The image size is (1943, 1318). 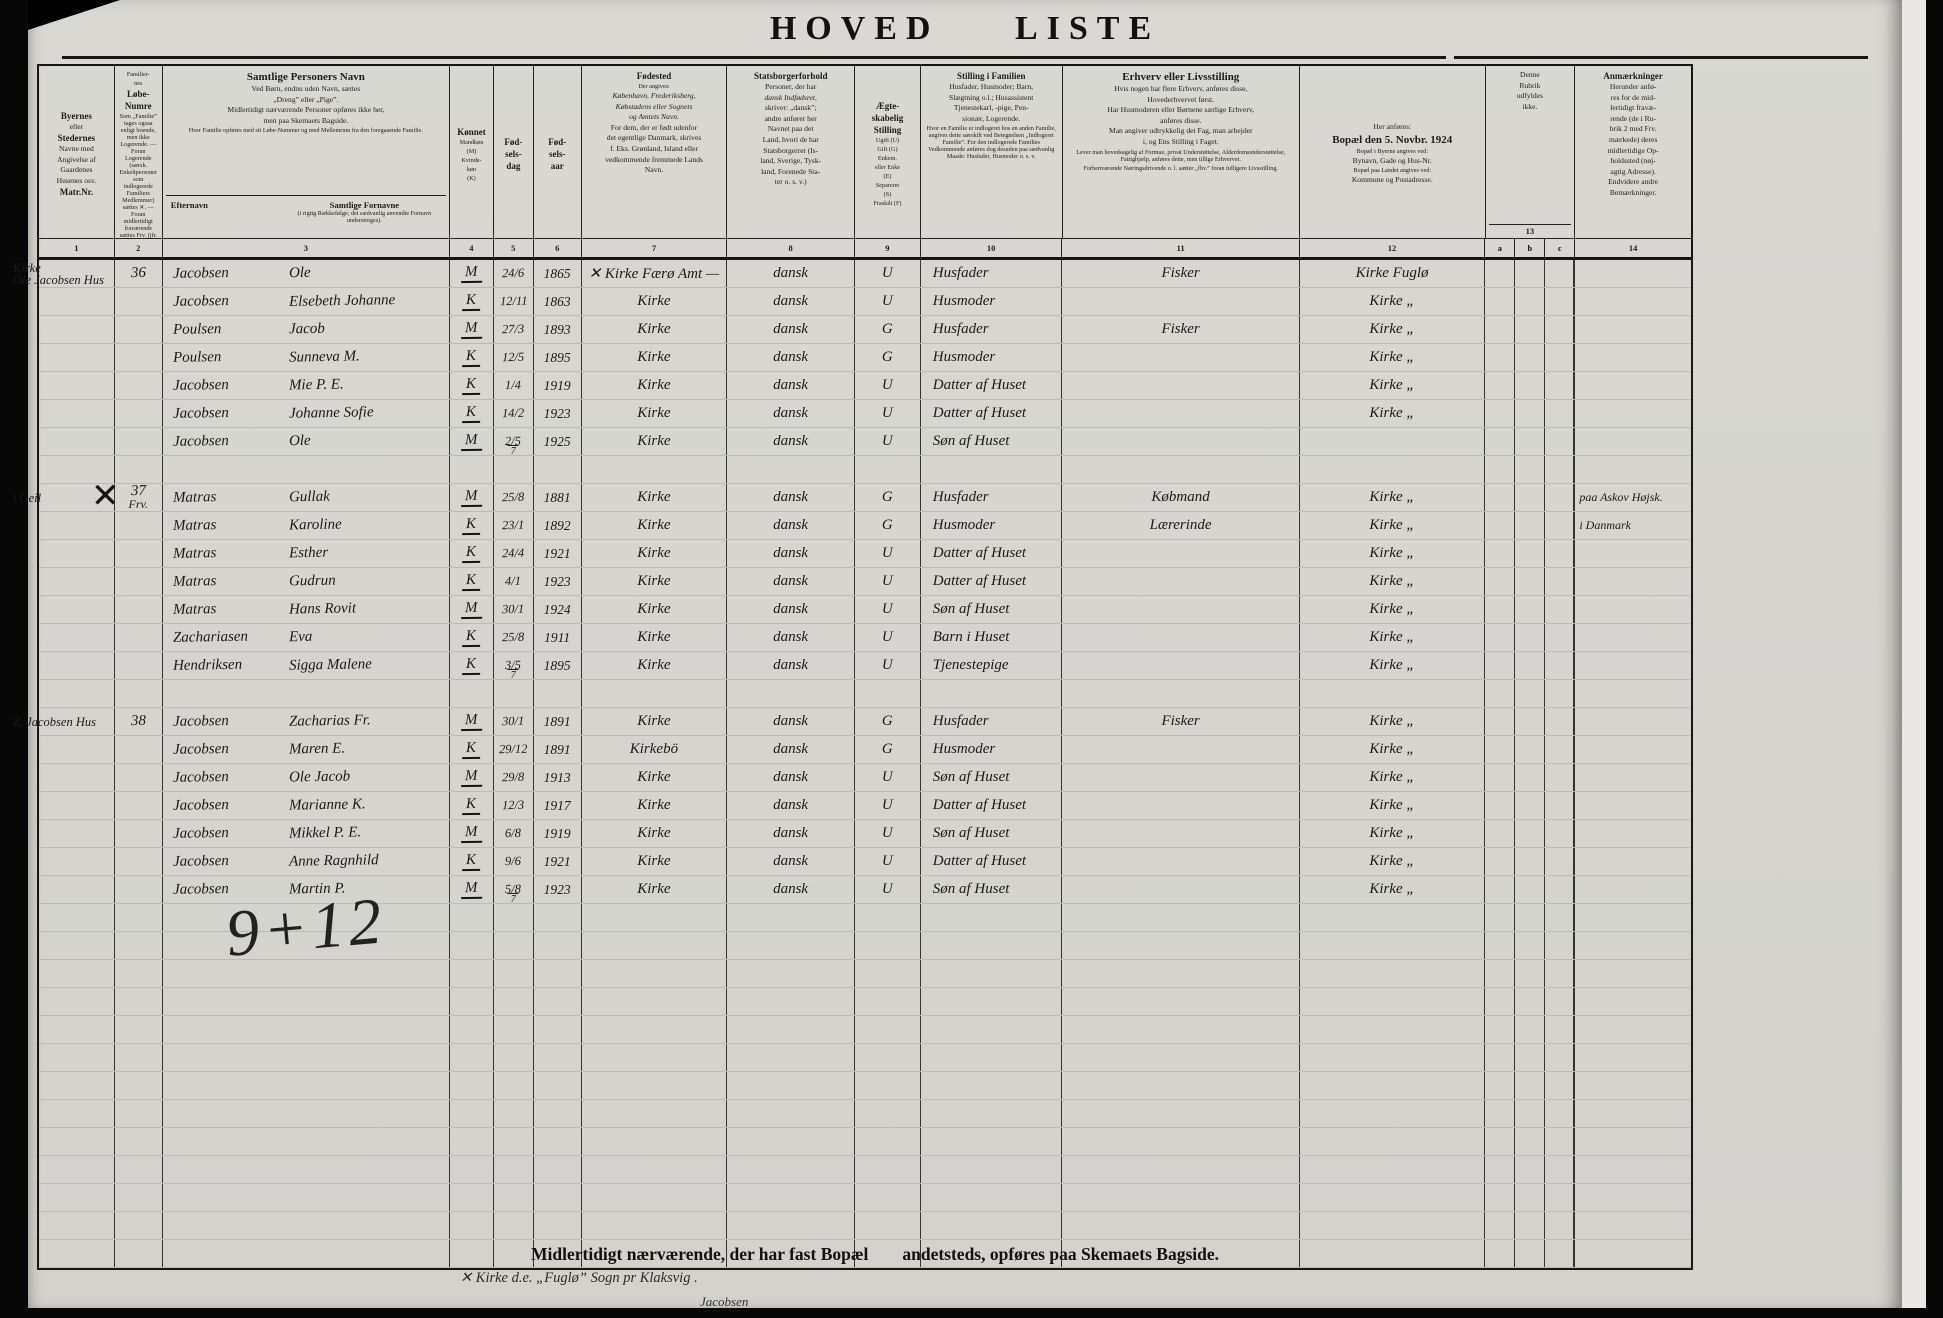 What do you see at coordinates (558, 1141) in the screenshot?
I see `cell-birth-year` at bounding box center [558, 1141].